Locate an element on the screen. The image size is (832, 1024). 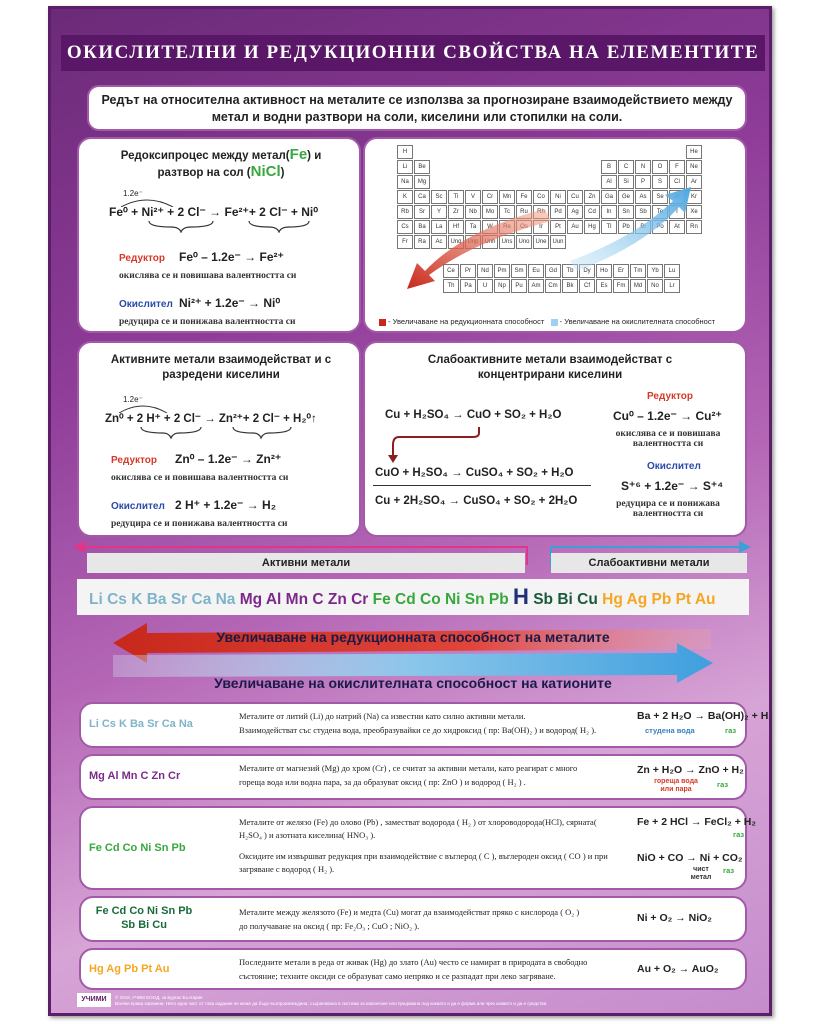
element-cell: Tc is located at coordinates (507, 212).